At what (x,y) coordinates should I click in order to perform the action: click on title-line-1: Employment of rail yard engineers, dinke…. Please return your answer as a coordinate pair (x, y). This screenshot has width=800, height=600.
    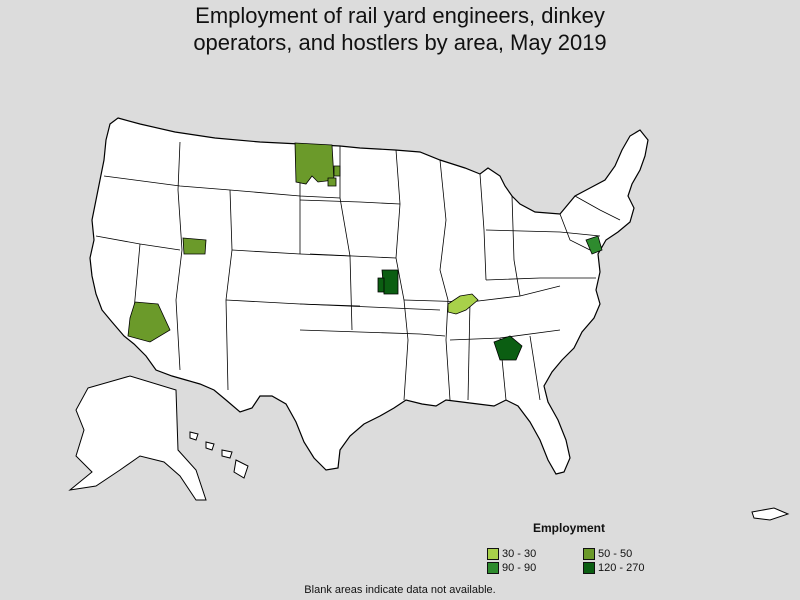
    Looking at the image, I should click on (400, 15).